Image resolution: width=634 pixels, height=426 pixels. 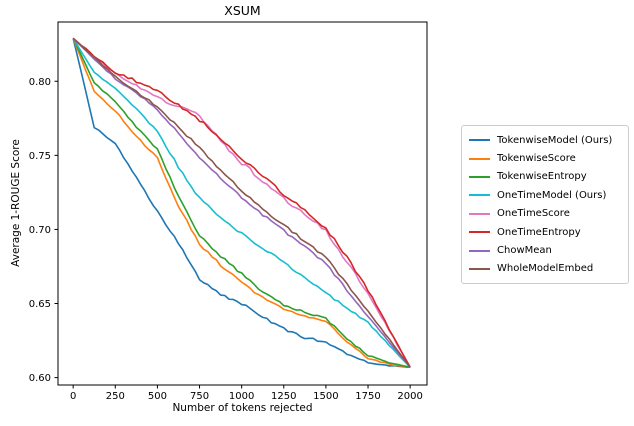 I want to click on x-tick-label: 750, so click(x=199, y=396).